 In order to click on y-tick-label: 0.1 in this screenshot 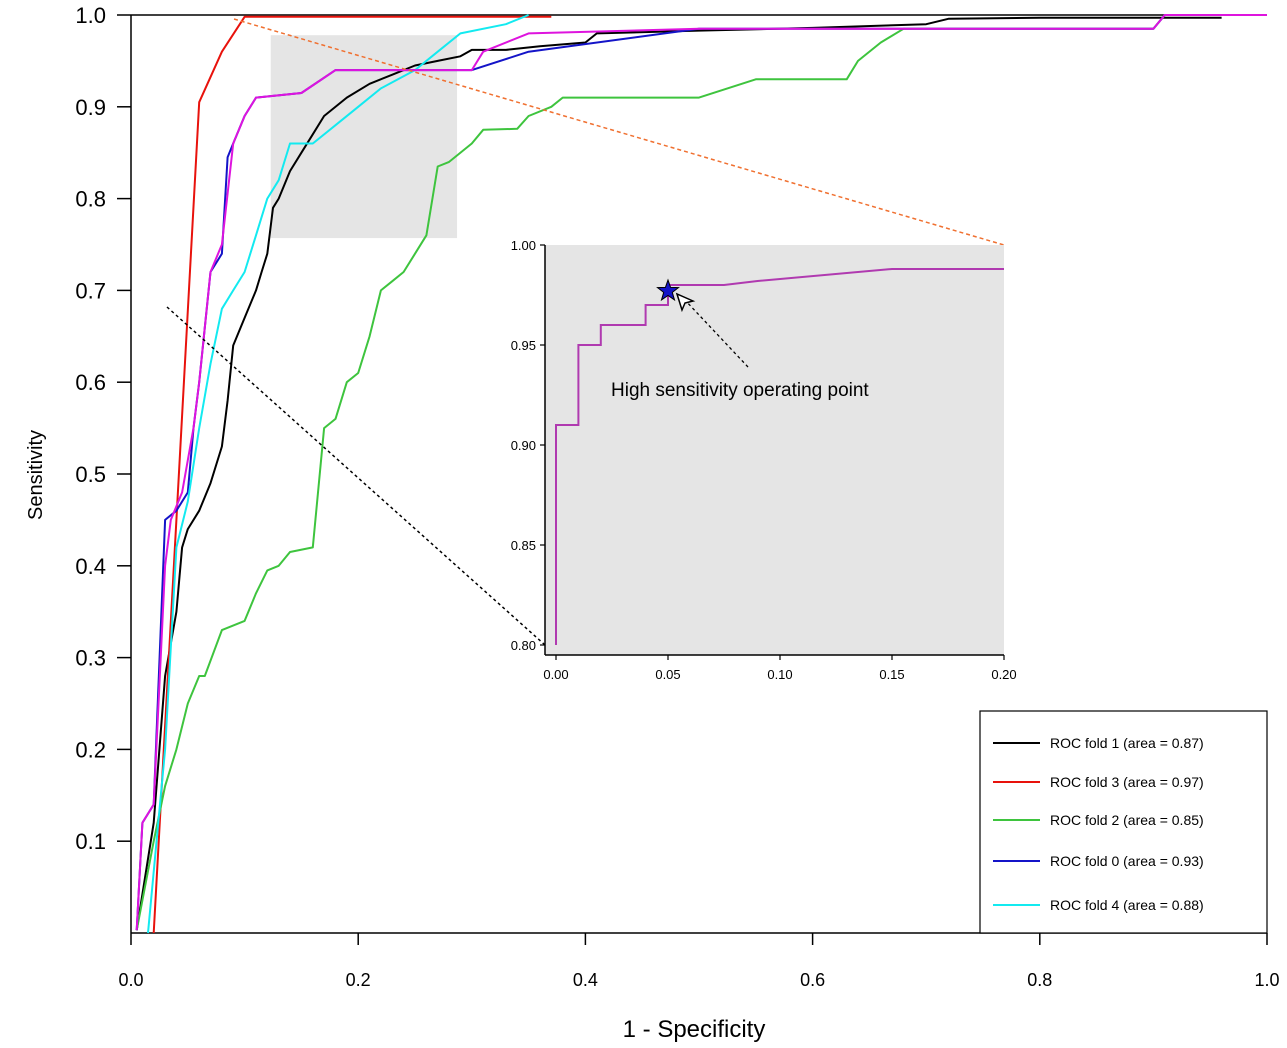, I will do `click(90, 841)`.